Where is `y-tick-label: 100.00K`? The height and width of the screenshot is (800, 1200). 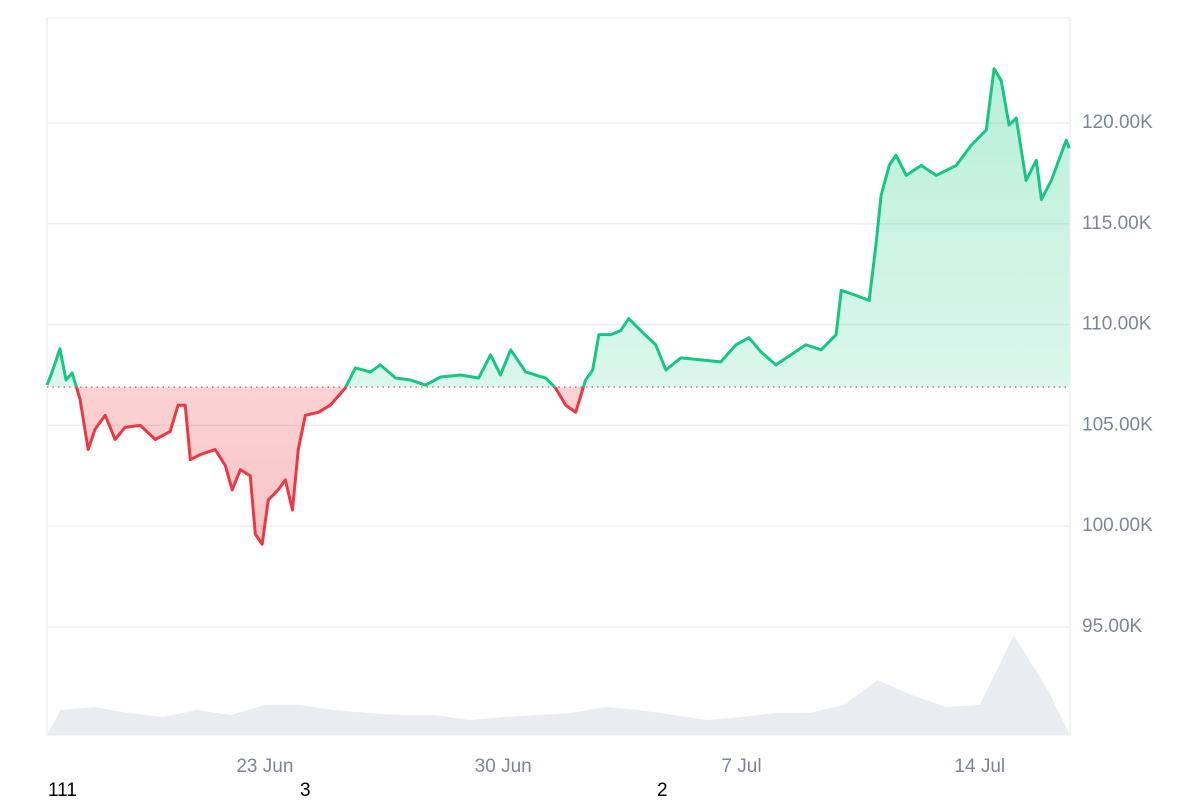
y-tick-label: 100.00K is located at coordinates (1117, 525).